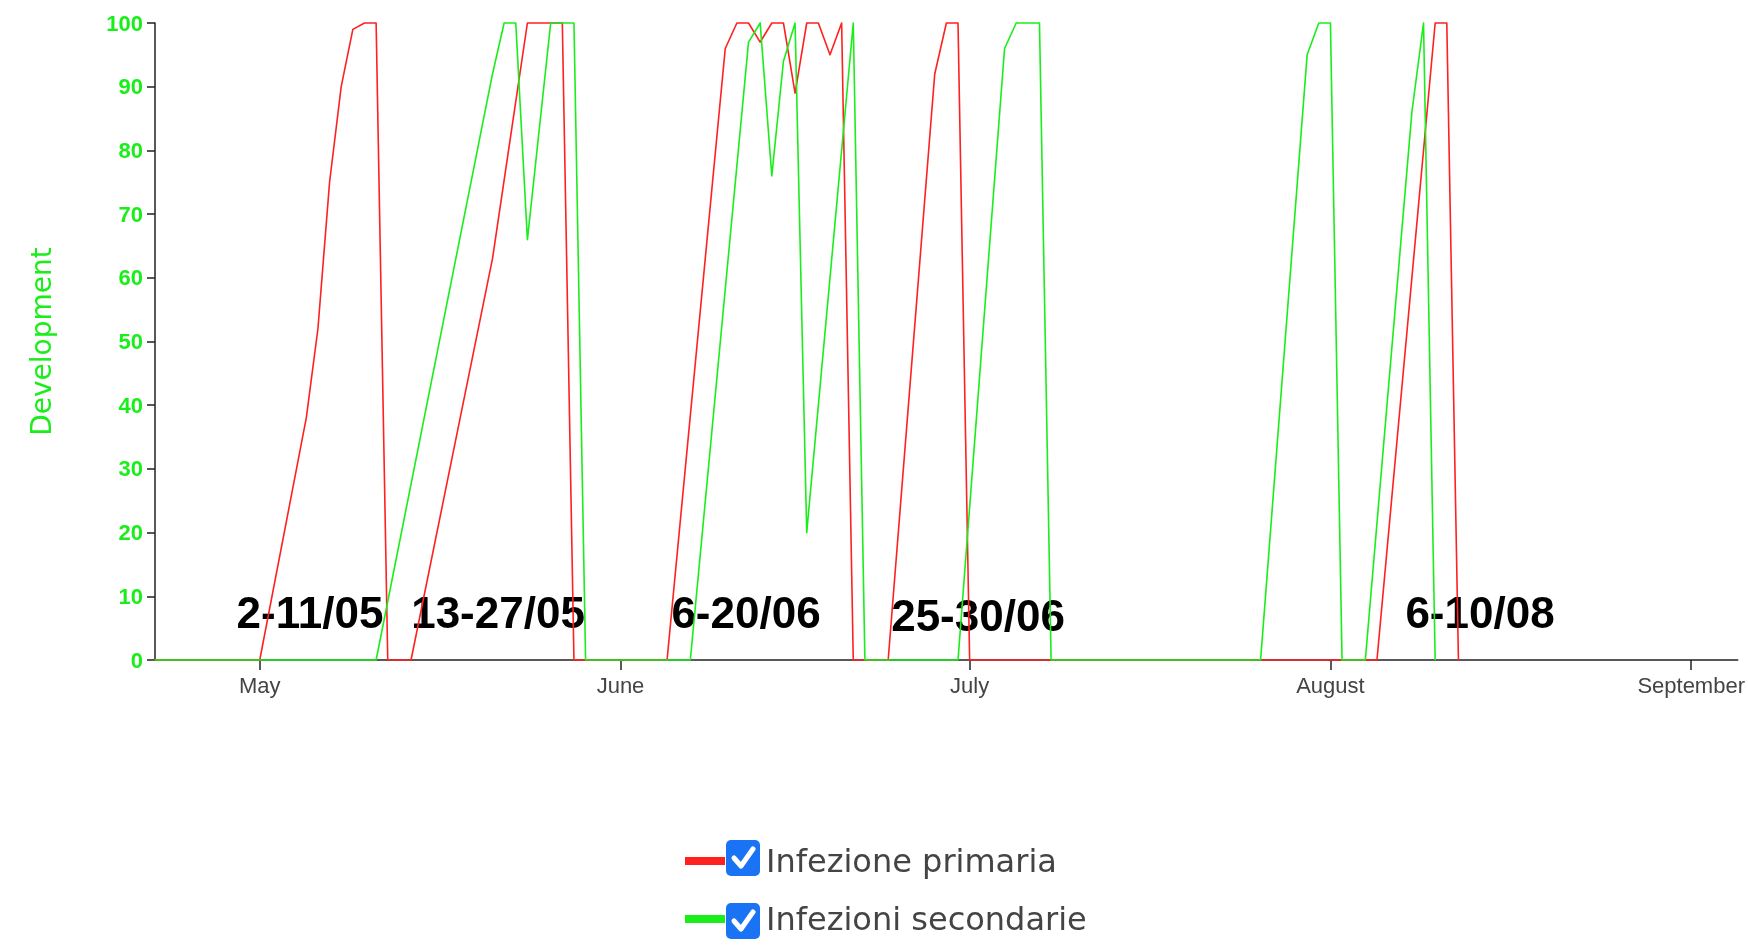 The width and height of the screenshot is (1748, 946). I want to click on x-tick-label: May, so click(259, 685).